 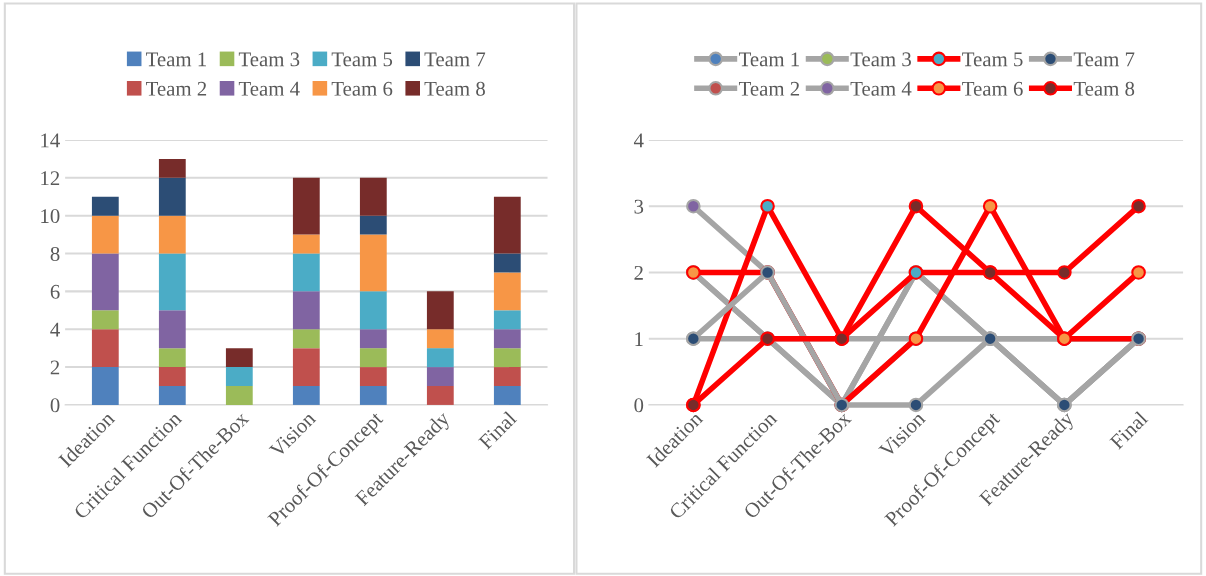 What do you see at coordinates (639, 339) in the screenshot?
I see `y-tick-label: 1` at bounding box center [639, 339].